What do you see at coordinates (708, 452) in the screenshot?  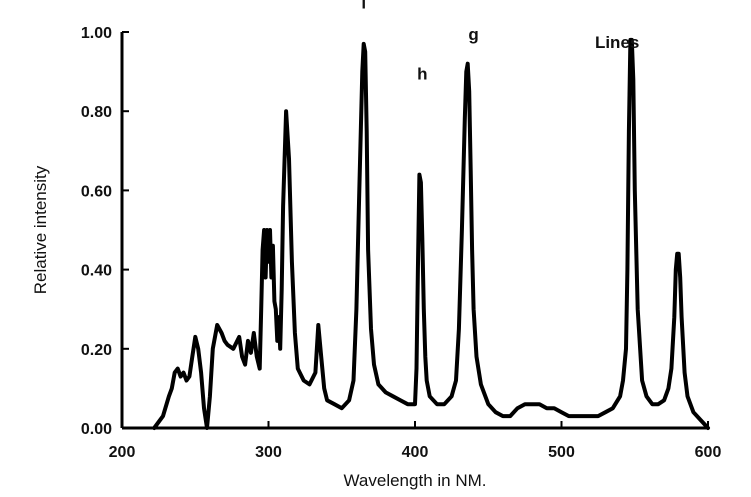 I see `x-tick-label: 600` at bounding box center [708, 452].